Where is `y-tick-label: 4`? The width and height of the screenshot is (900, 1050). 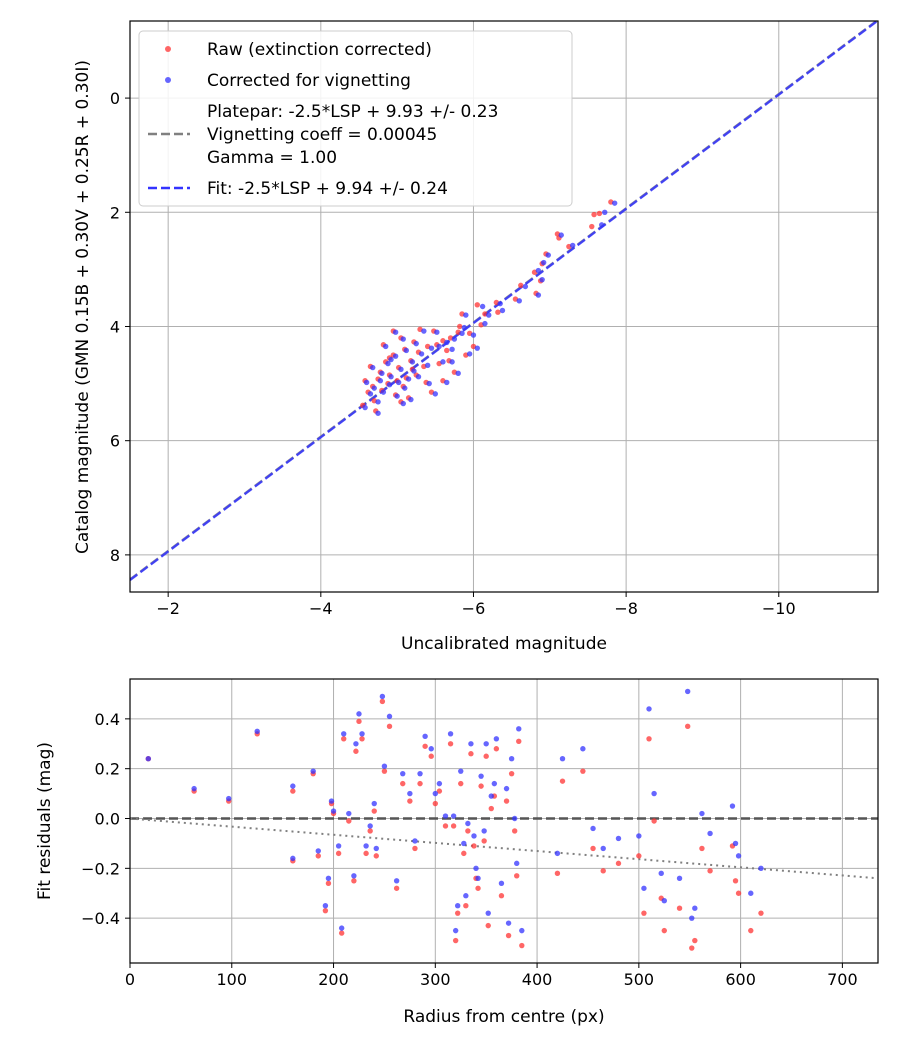
y-tick-label: 4 is located at coordinates (115, 326).